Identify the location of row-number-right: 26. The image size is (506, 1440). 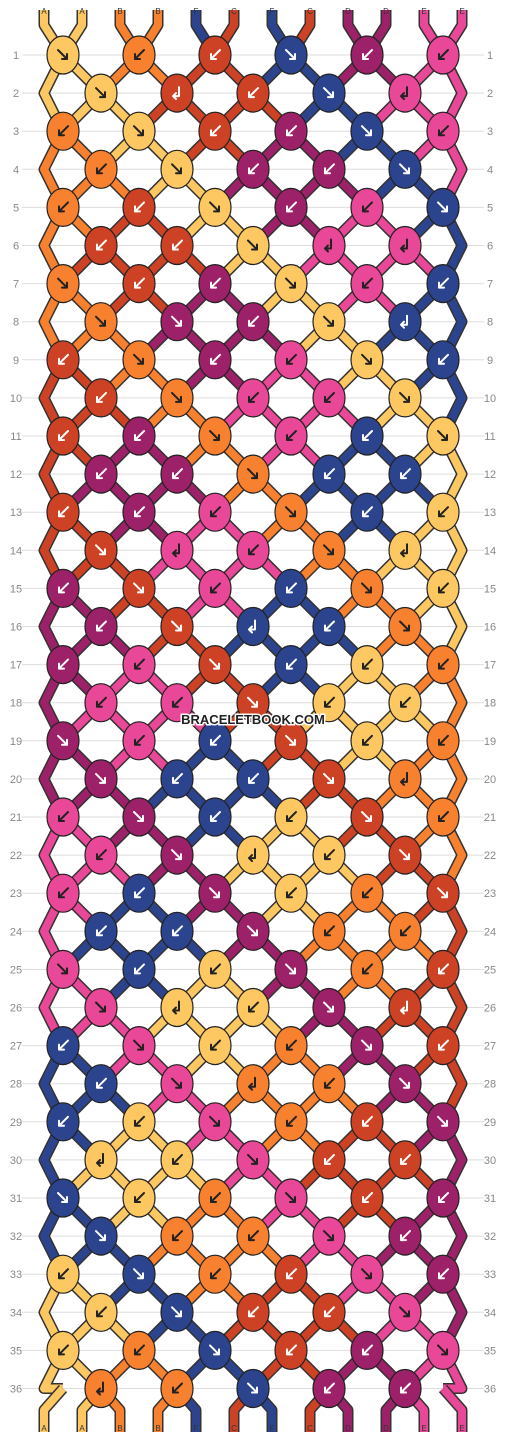
(490, 1009).